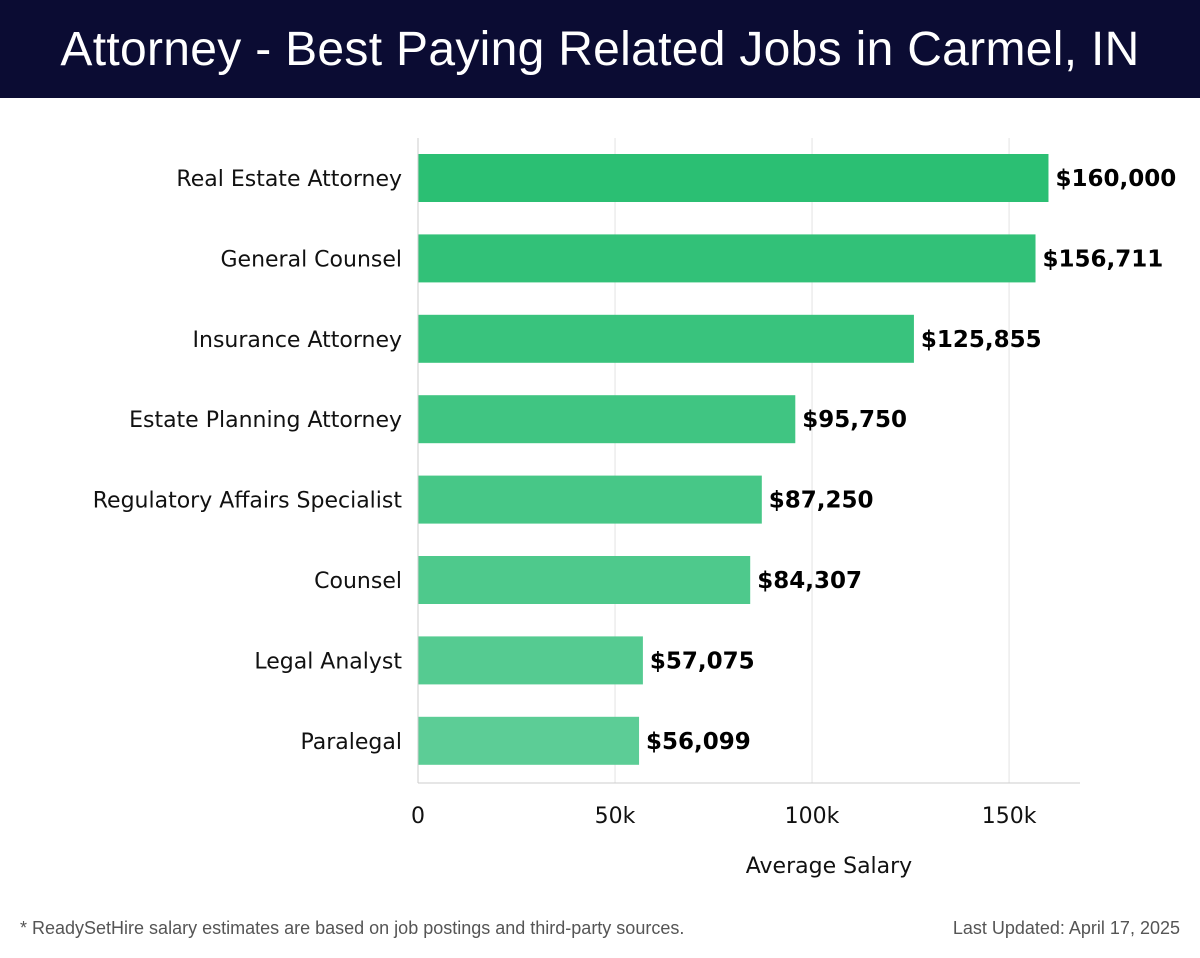  I want to click on category-label: Paralegal, so click(352, 742).